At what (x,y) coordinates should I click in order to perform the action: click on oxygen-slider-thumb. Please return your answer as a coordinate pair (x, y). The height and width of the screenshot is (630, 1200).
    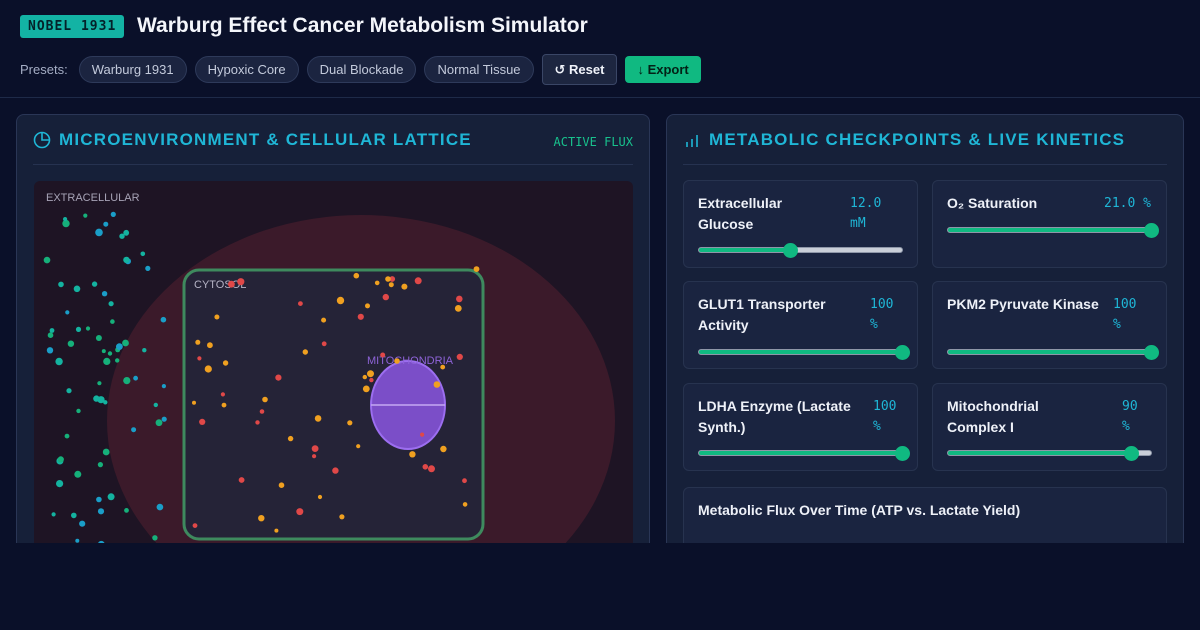
    Looking at the image, I should click on (1151, 230).